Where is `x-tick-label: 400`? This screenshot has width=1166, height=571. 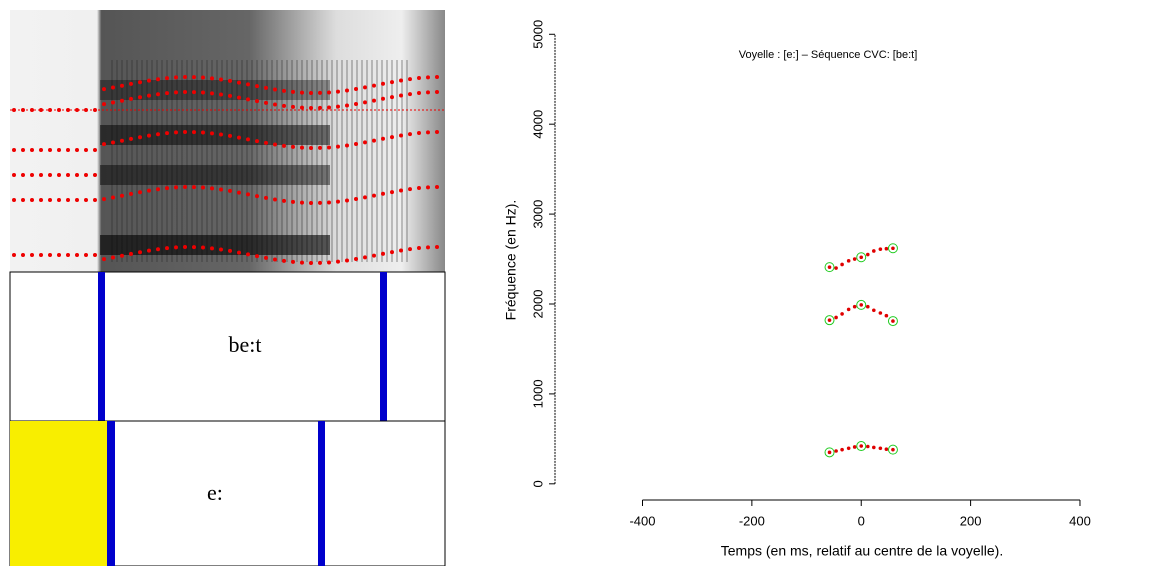
x-tick-label: 400 is located at coordinates (1080, 520).